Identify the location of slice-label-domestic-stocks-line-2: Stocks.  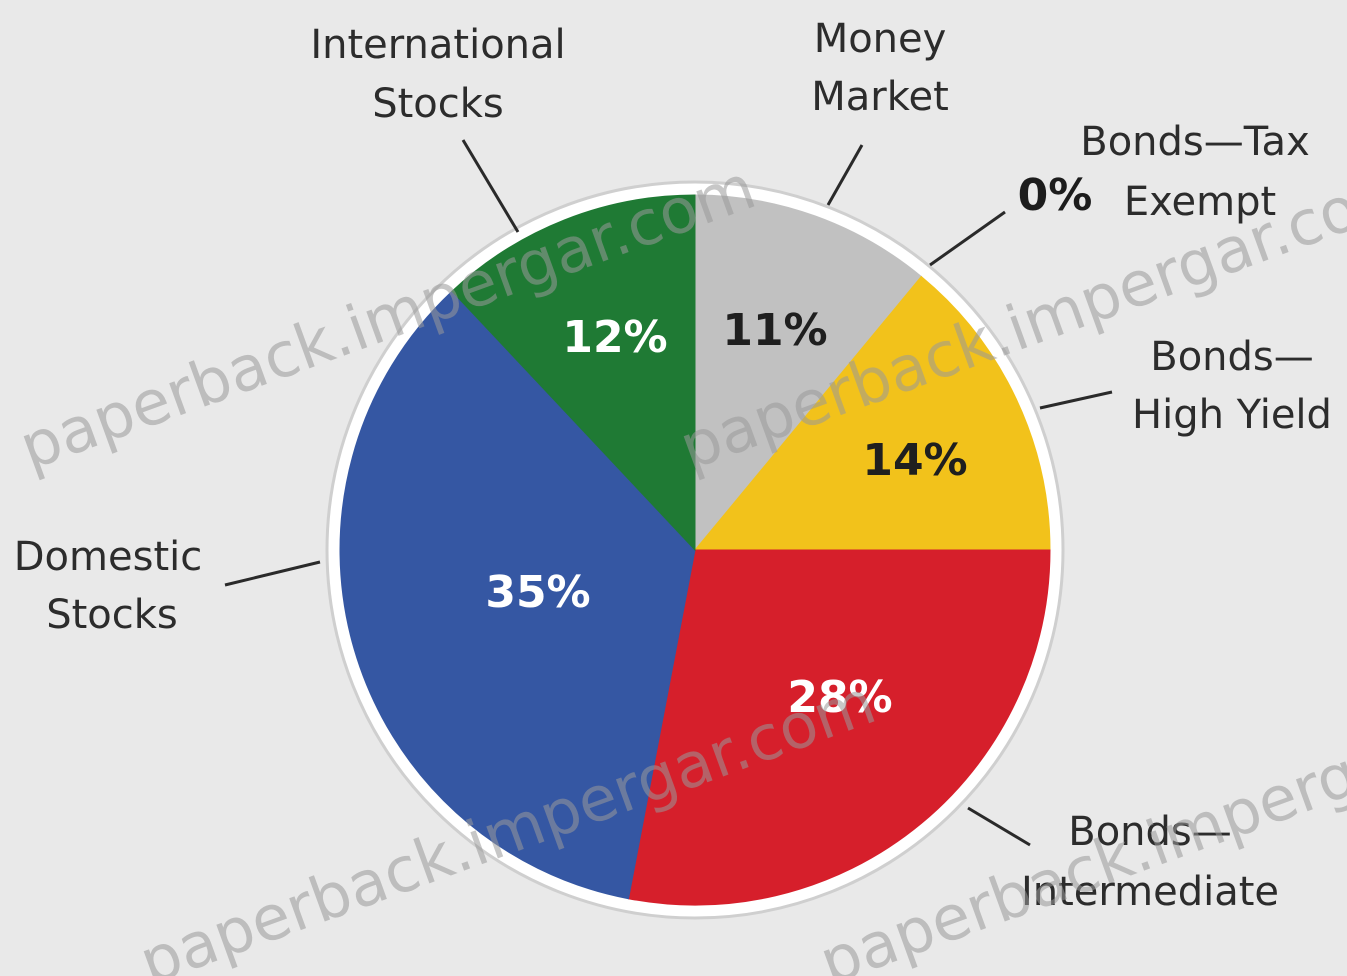
(112, 615).